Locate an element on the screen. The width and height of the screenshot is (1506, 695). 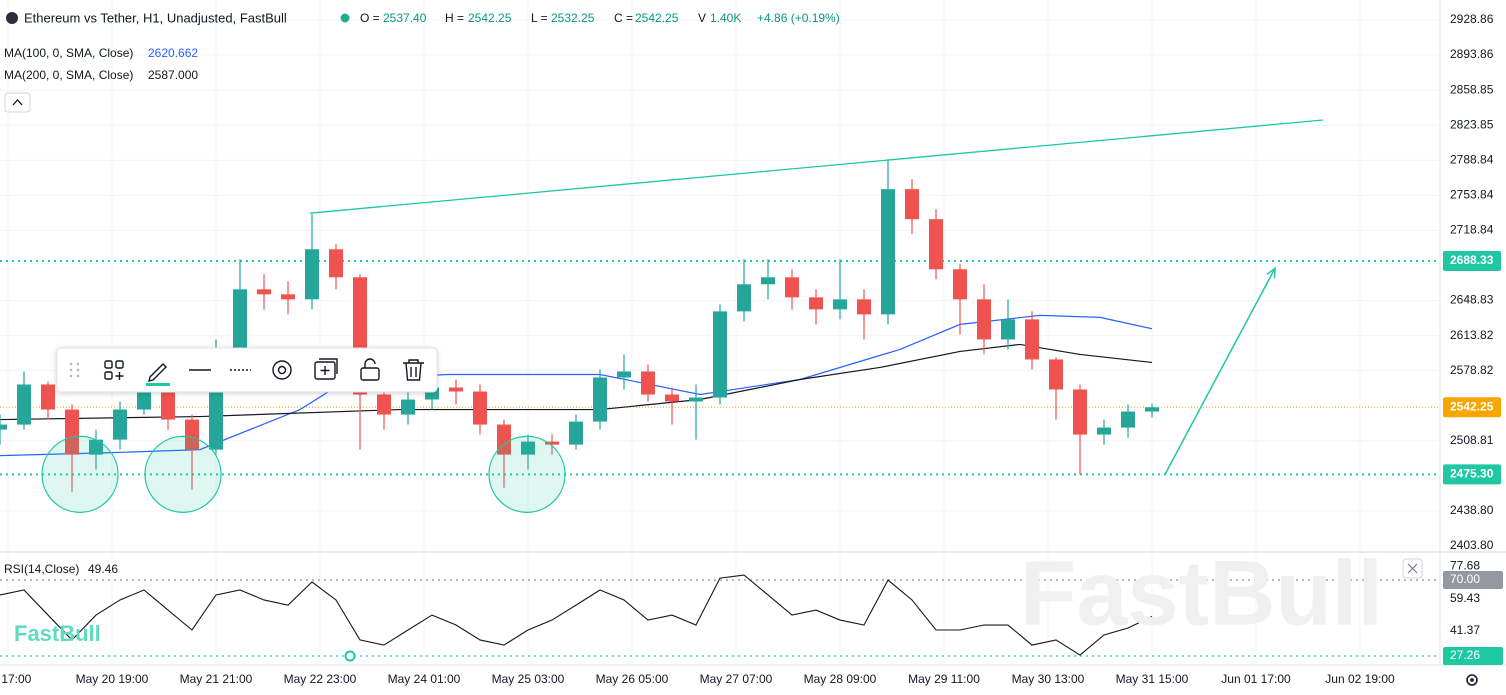
y-tick-label: 2753.84 is located at coordinates (1472, 194).